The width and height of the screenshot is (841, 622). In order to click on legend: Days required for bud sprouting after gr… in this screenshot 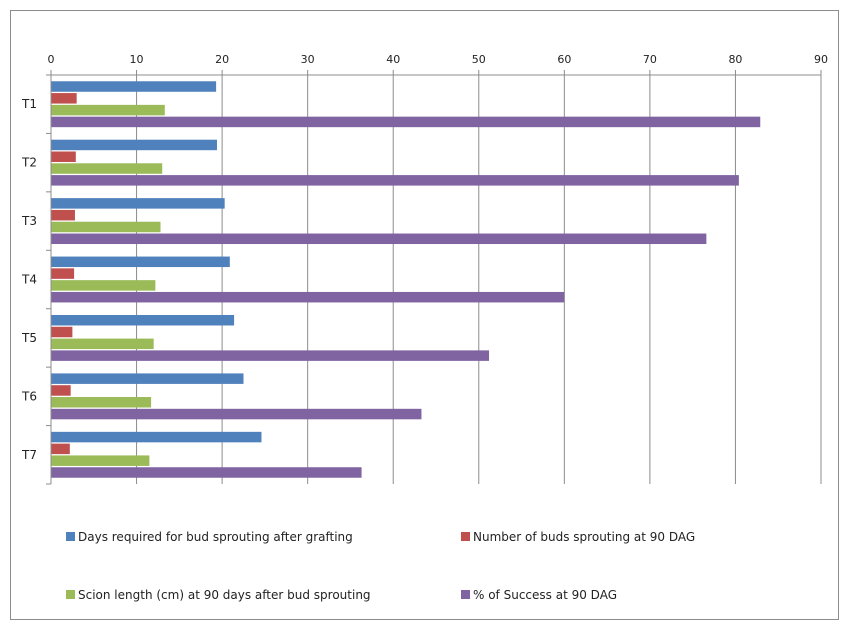, I will do `click(380, 566)`.